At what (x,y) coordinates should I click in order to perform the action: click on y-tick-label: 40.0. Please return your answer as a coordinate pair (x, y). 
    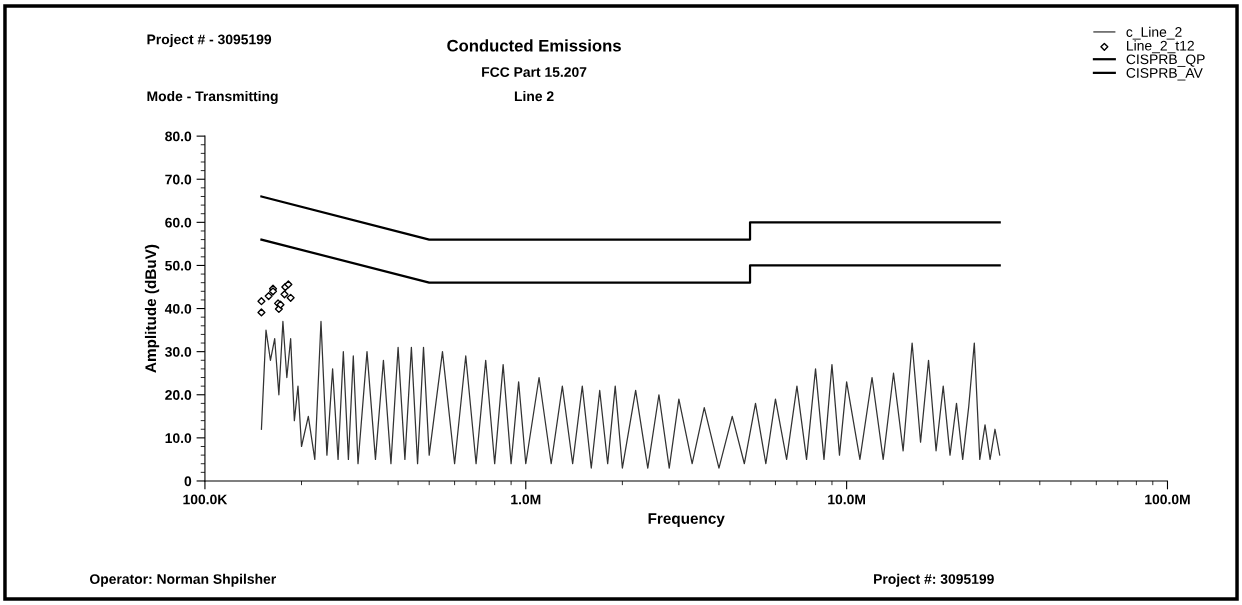
    Looking at the image, I should click on (178, 308).